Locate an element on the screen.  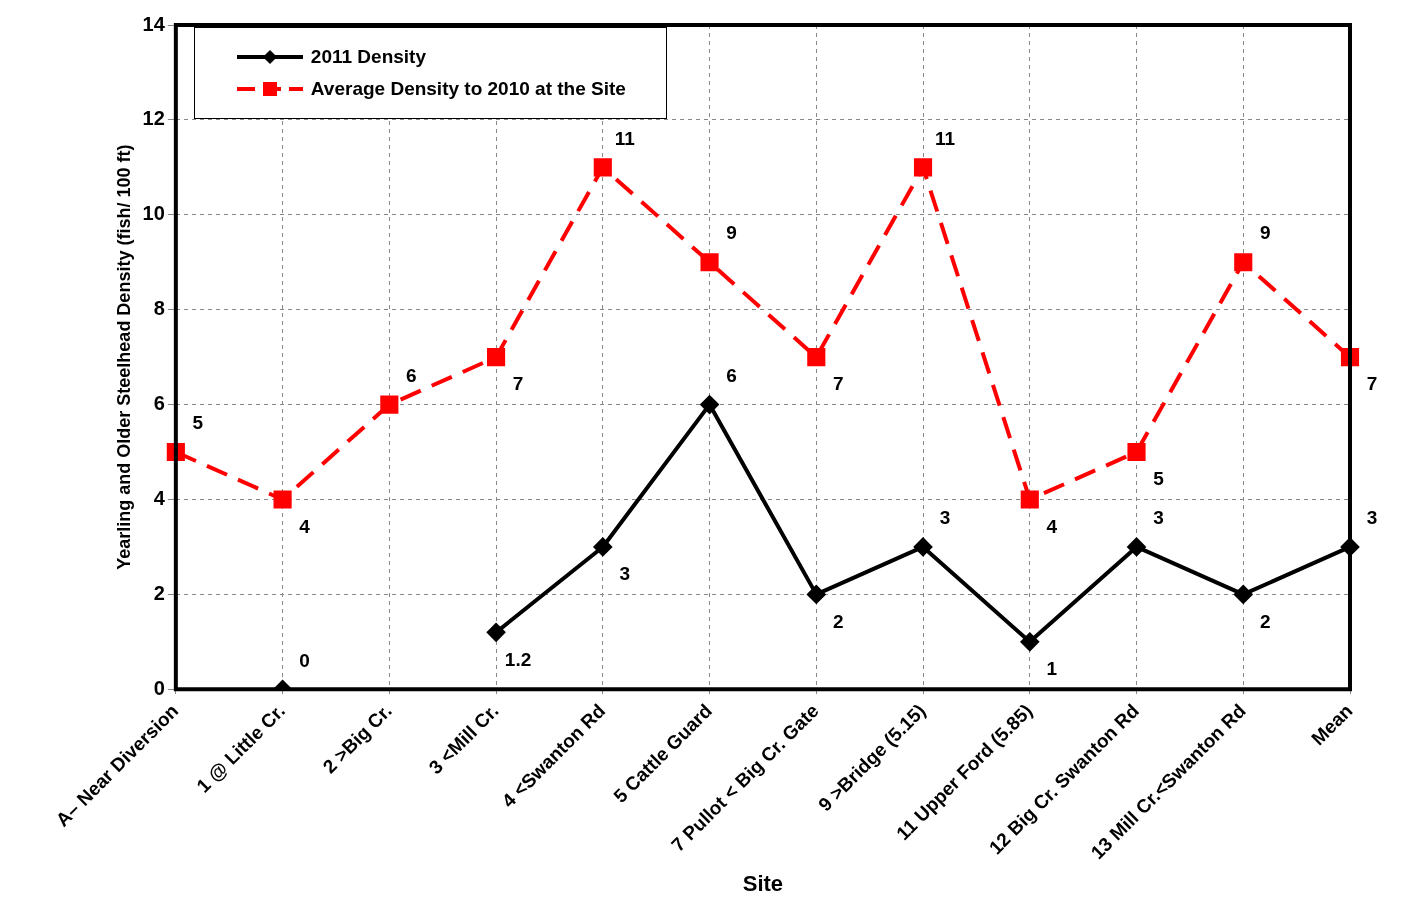
y-tick-label: 2 is located at coordinates (159, 592).